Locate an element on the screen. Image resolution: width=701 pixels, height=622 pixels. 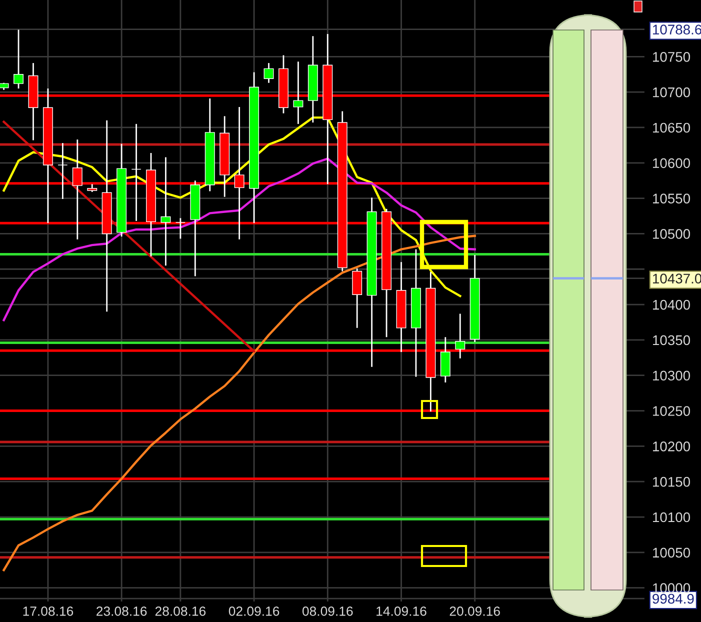
x-tick-label: 28.08.16 is located at coordinates (180, 611).